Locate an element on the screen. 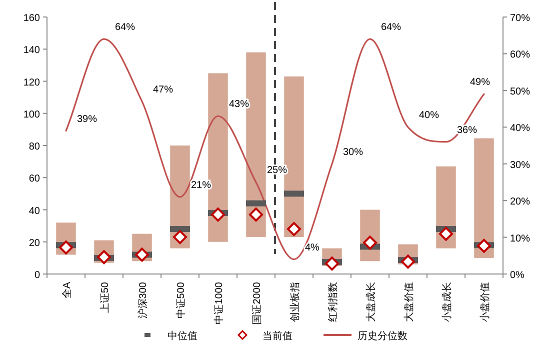 Image resolution: width=550 pixels, height=347 pixels. y-tick-label: 60 is located at coordinates (34, 179).